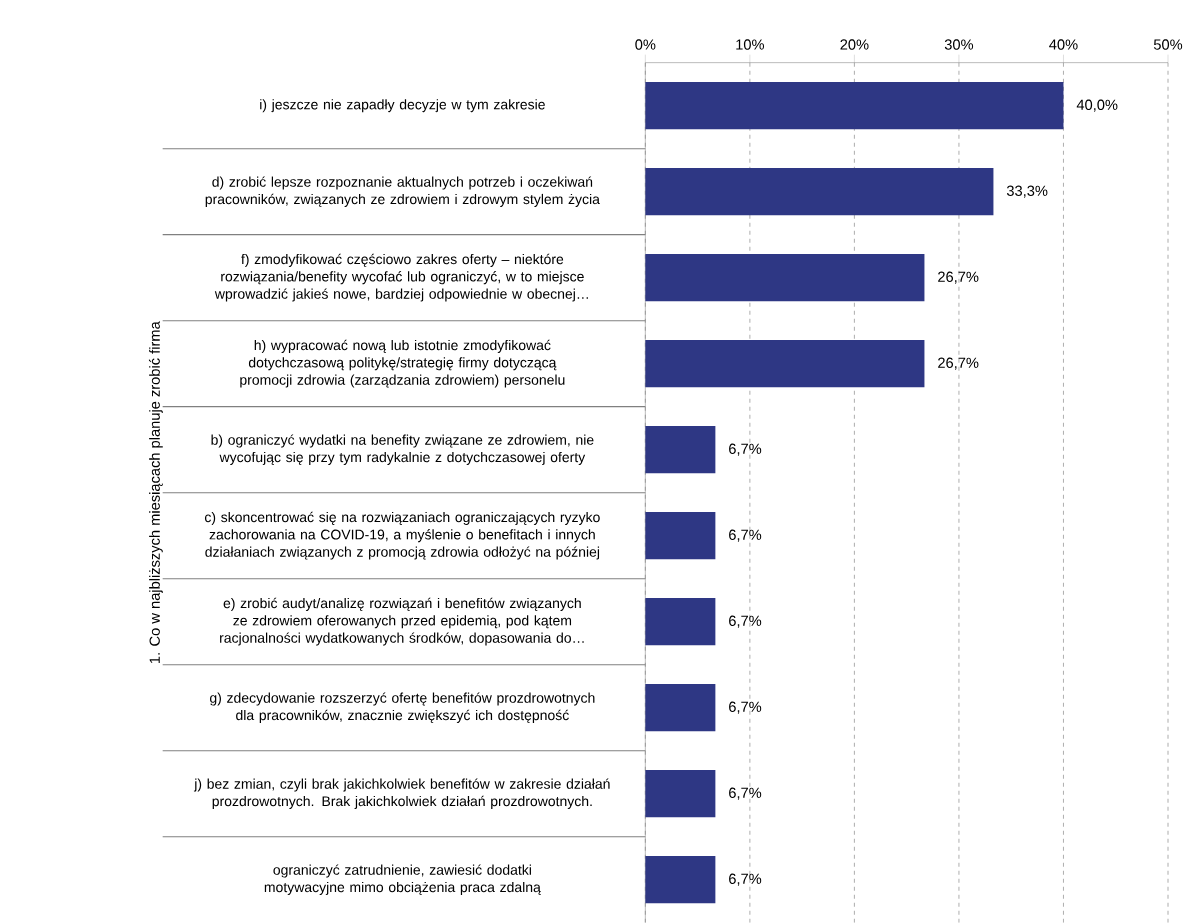  What do you see at coordinates (1097, 105) in the screenshot?
I see `data-label: 40,0%` at bounding box center [1097, 105].